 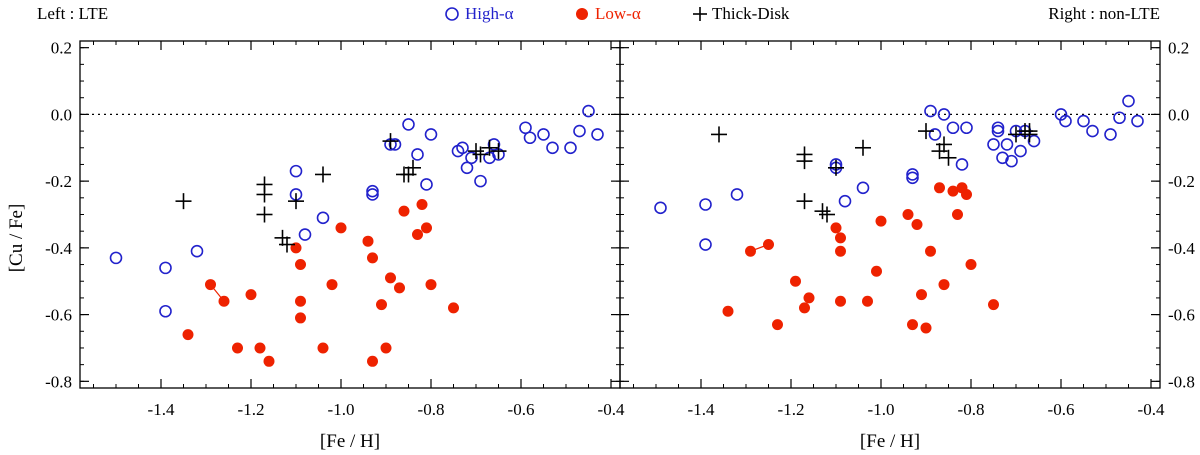 I want to click on y-tick-label-right: -0.8, so click(x=1181, y=381).